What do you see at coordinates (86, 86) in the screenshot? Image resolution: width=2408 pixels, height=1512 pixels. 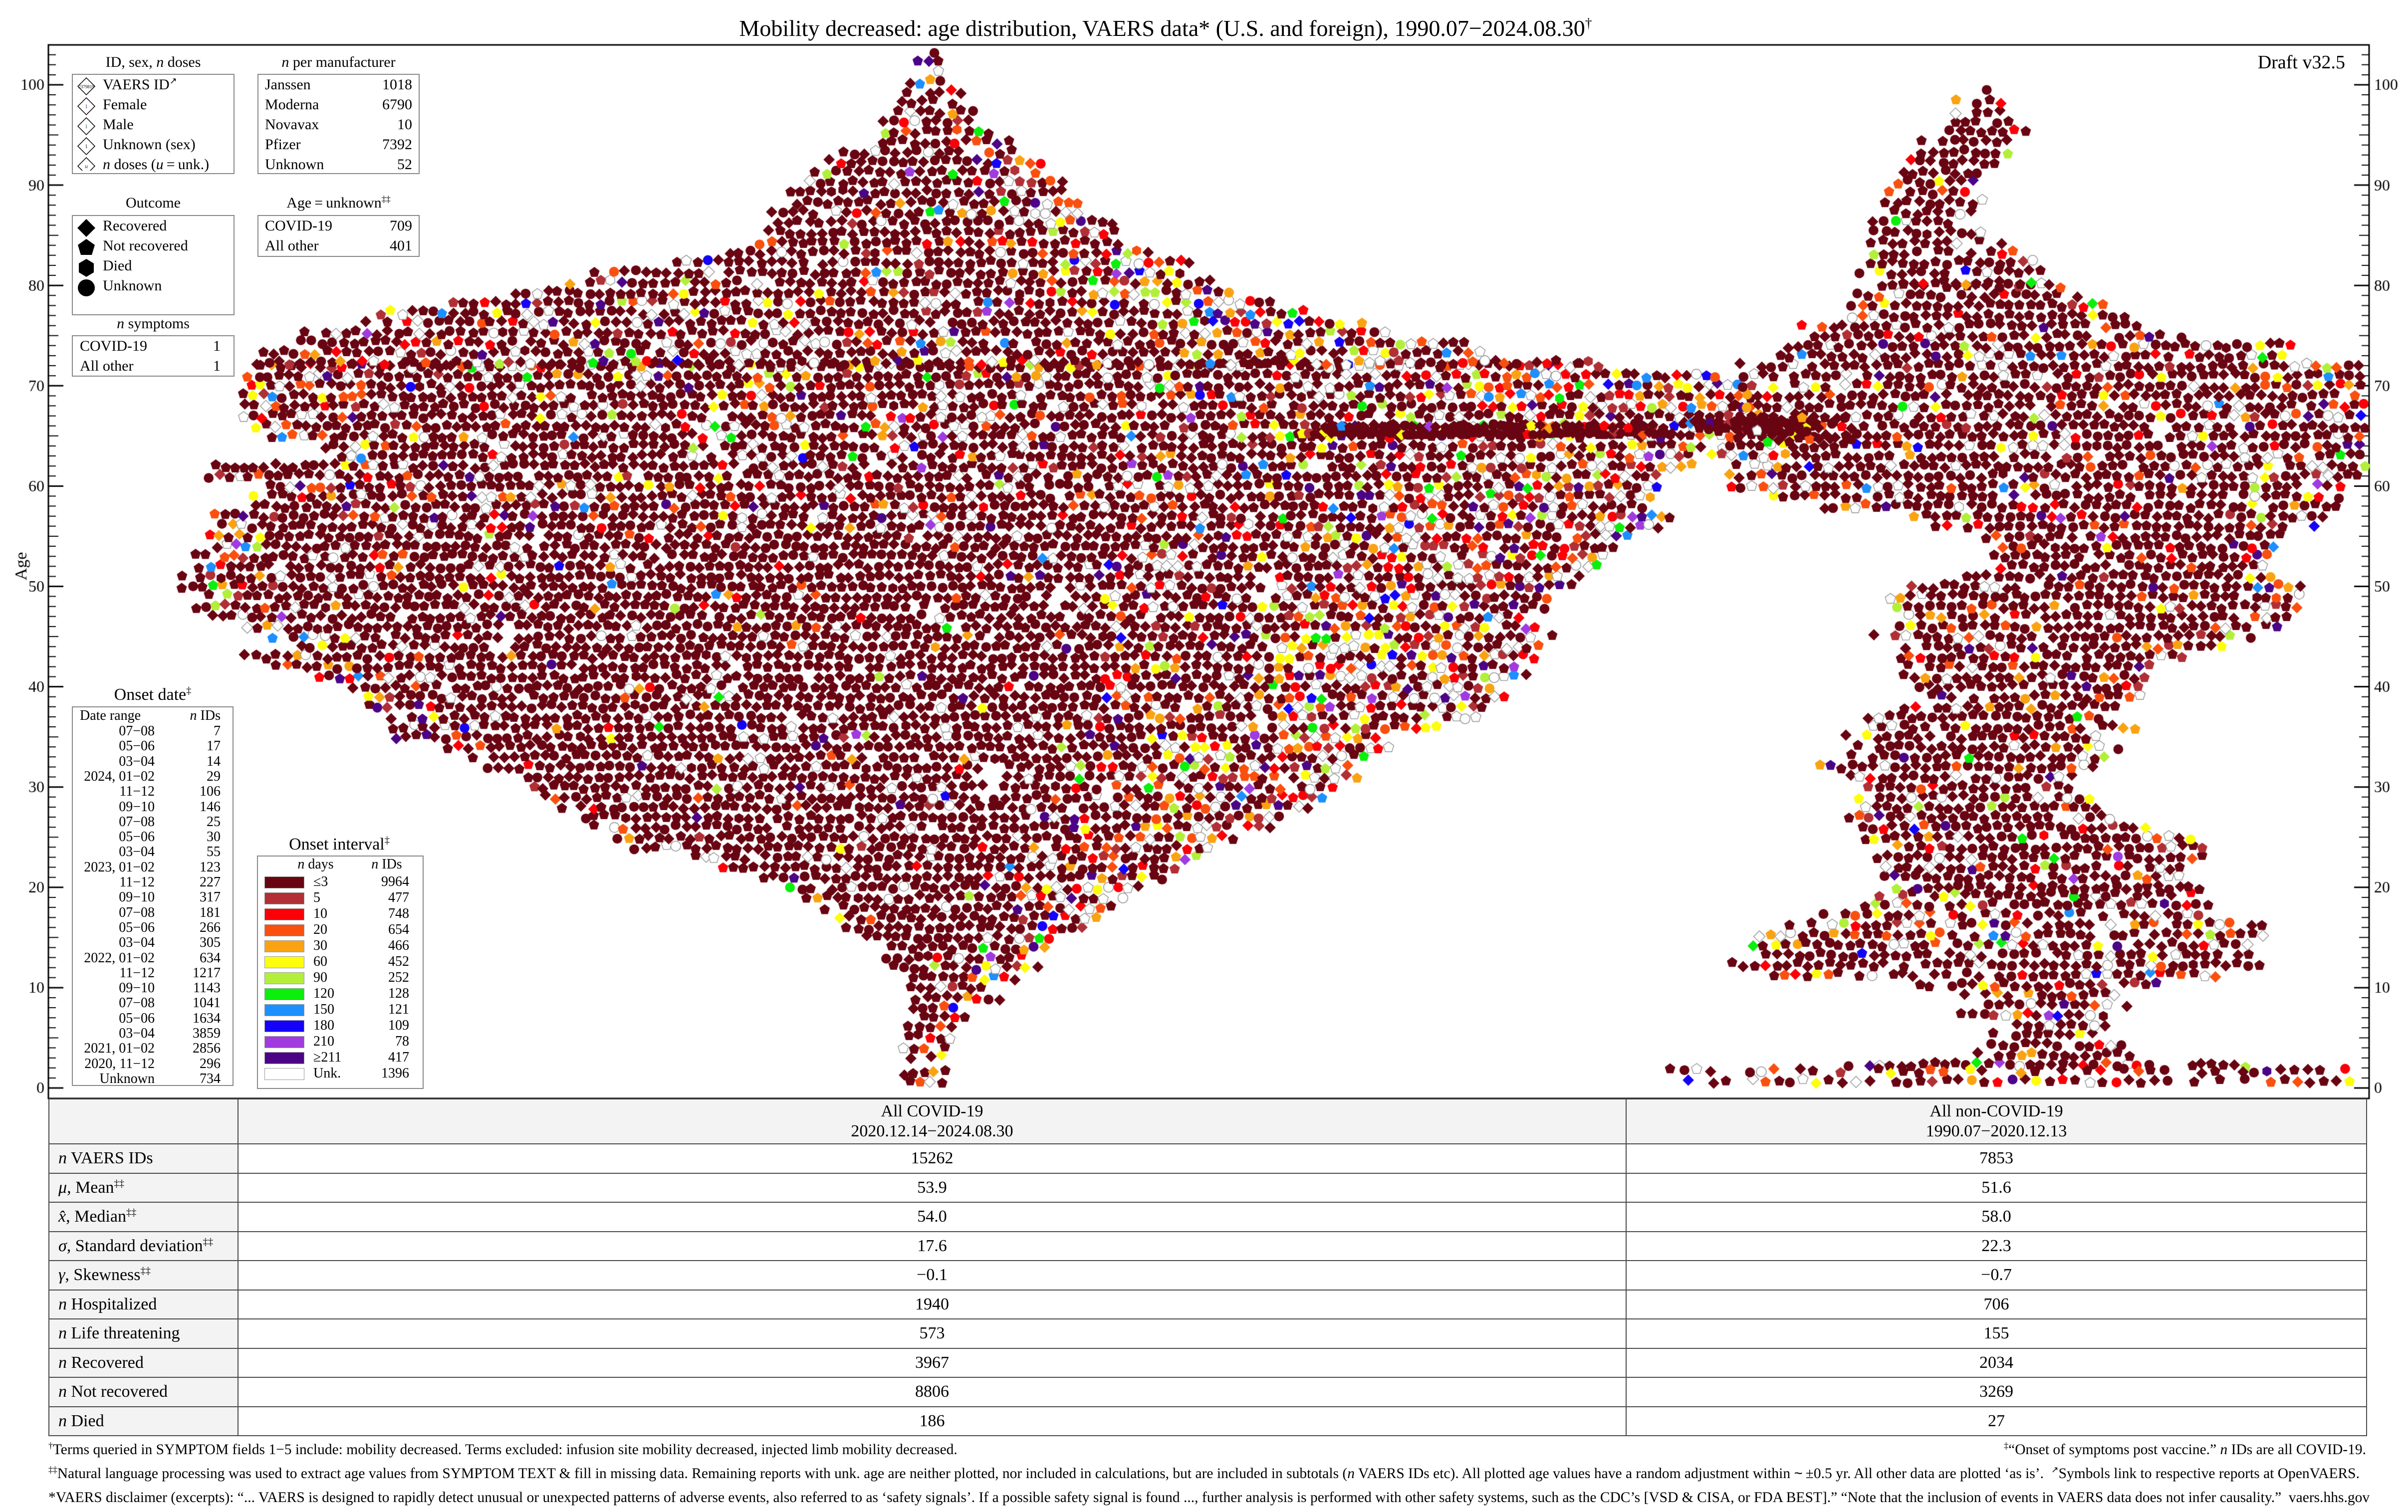 I see `svg-text: 2379819` at bounding box center [86, 86].